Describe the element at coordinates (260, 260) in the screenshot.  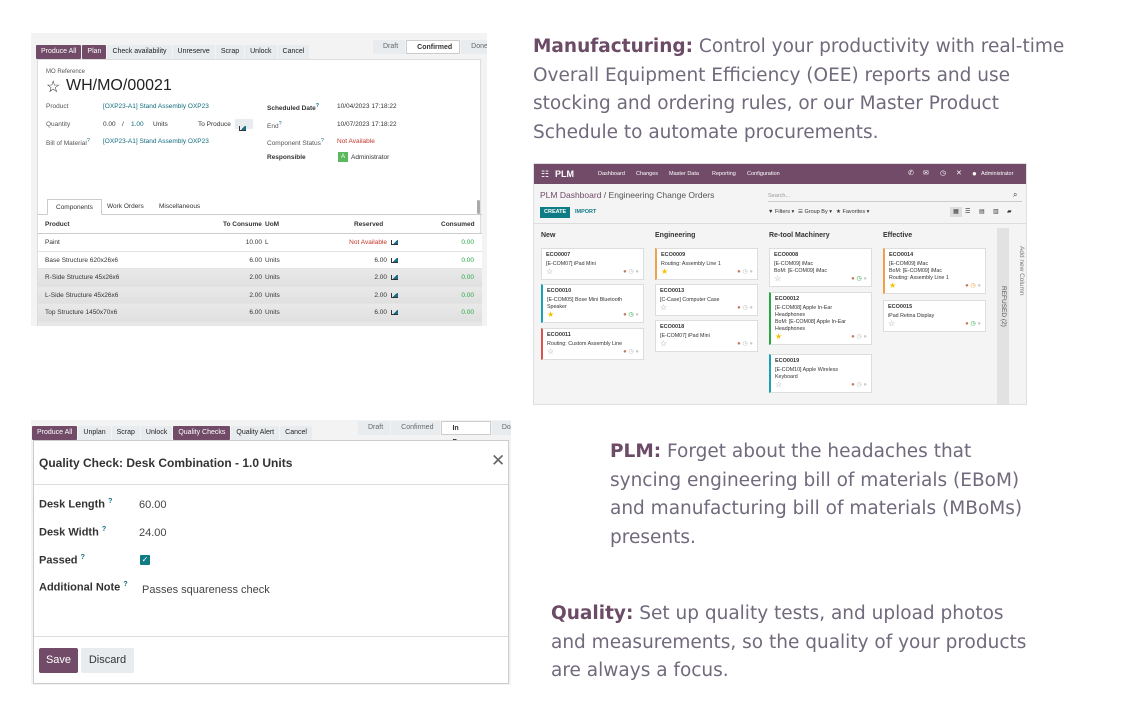
I see `table-row: Base Structure 620x26x6 6.00 Units 6.00 0.00` at that location.